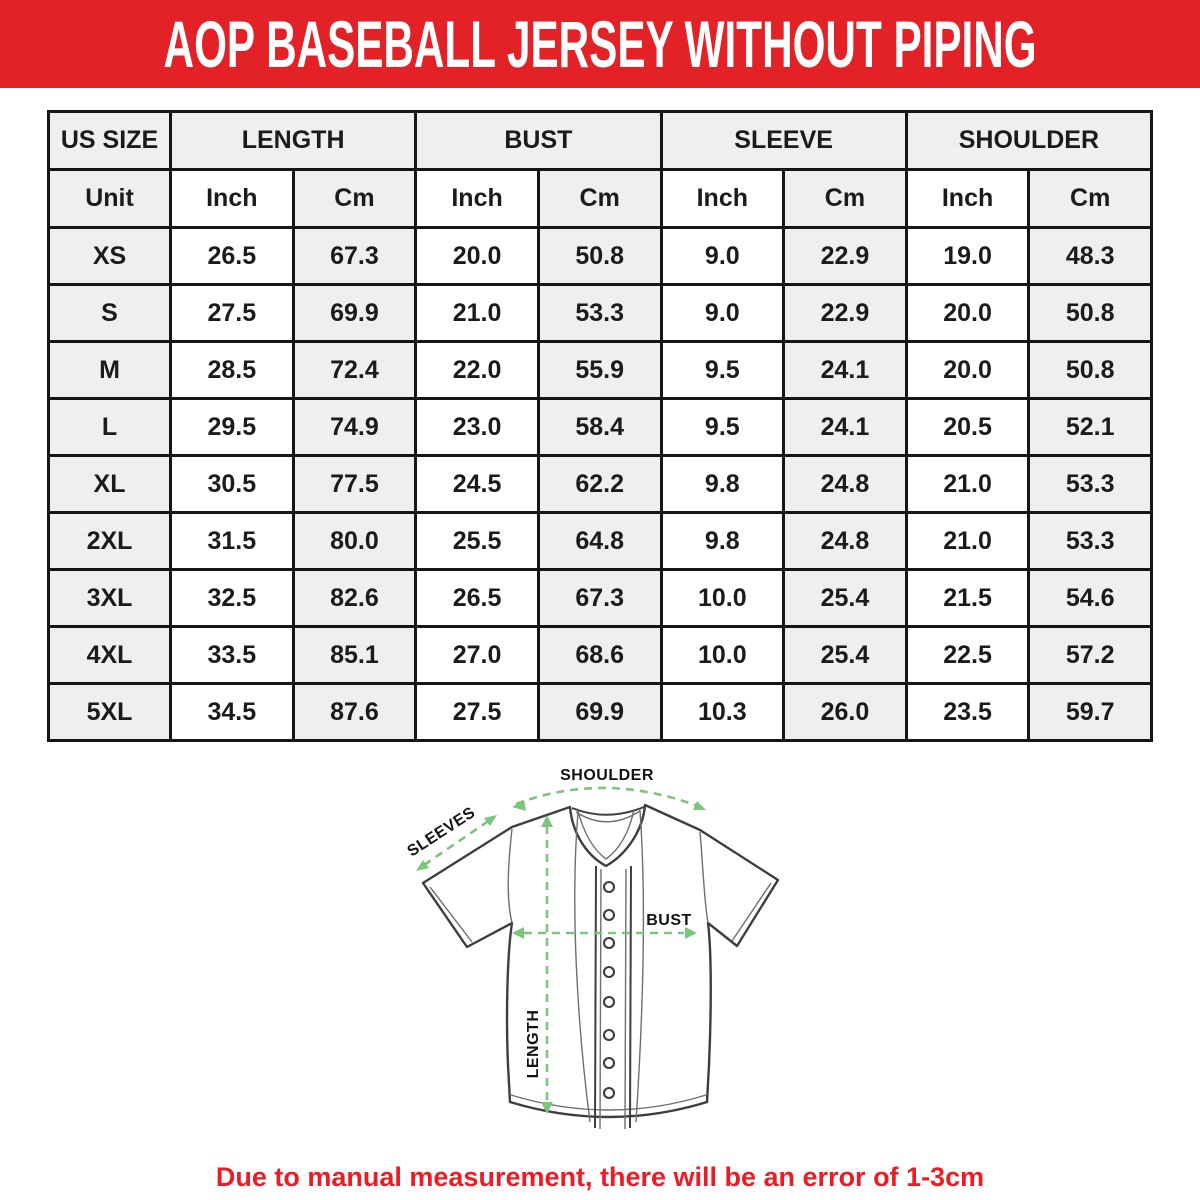  Describe the element at coordinates (625, 999) in the screenshot. I see `placket-right-stitch` at that location.